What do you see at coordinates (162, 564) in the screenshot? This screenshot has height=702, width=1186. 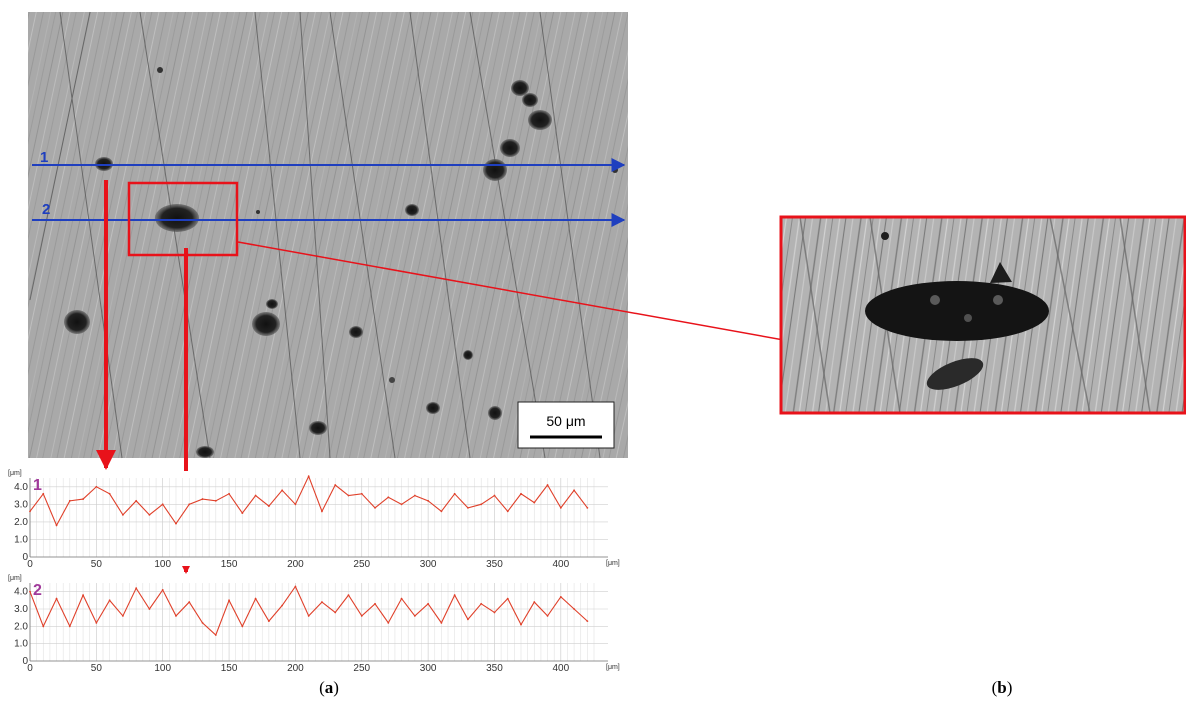 I see `x-tick-label: 100` at bounding box center [162, 564].